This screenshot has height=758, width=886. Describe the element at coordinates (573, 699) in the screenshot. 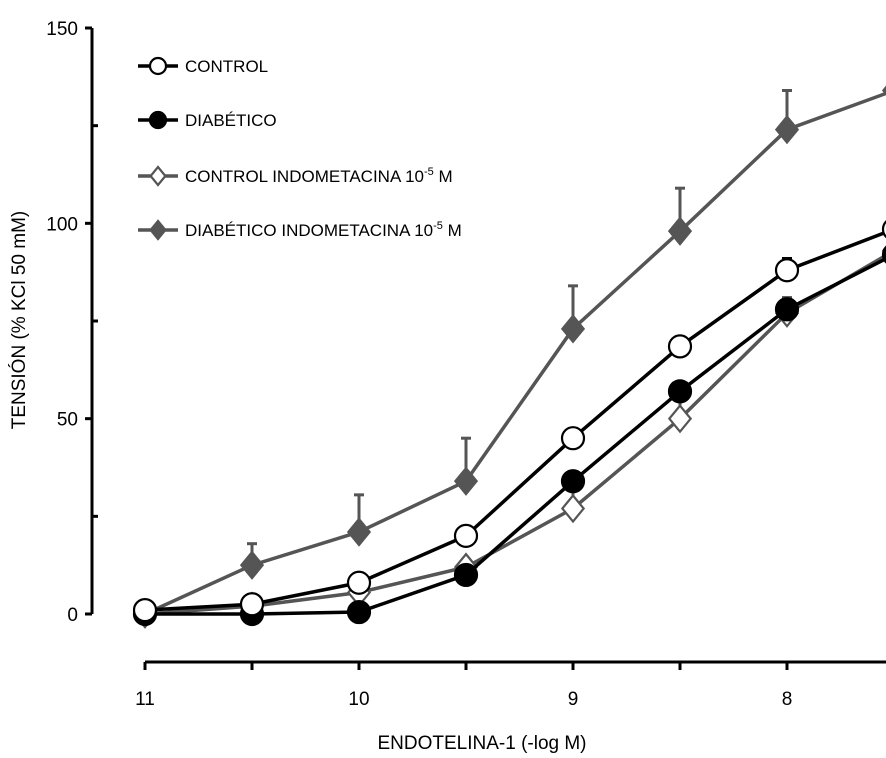

I see `x-tick-label: 9` at that location.